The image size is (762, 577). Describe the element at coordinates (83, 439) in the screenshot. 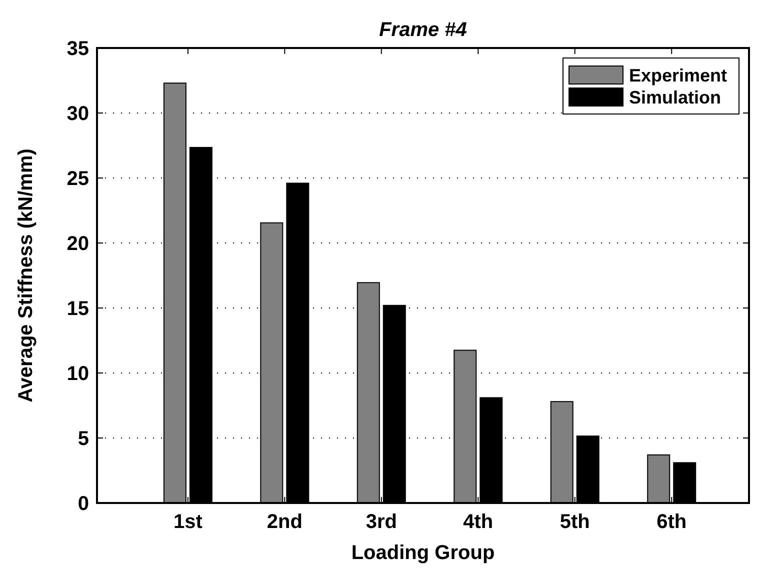

I see `y-tick-label: 5` at that location.